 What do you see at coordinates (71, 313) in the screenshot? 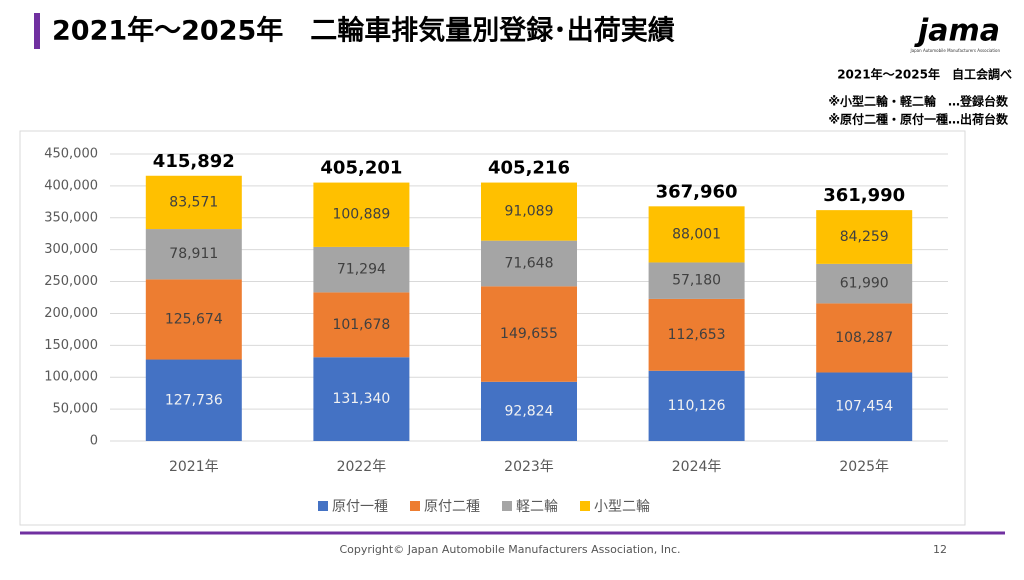
I see `y-tick-label: 200,000` at bounding box center [71, 313].